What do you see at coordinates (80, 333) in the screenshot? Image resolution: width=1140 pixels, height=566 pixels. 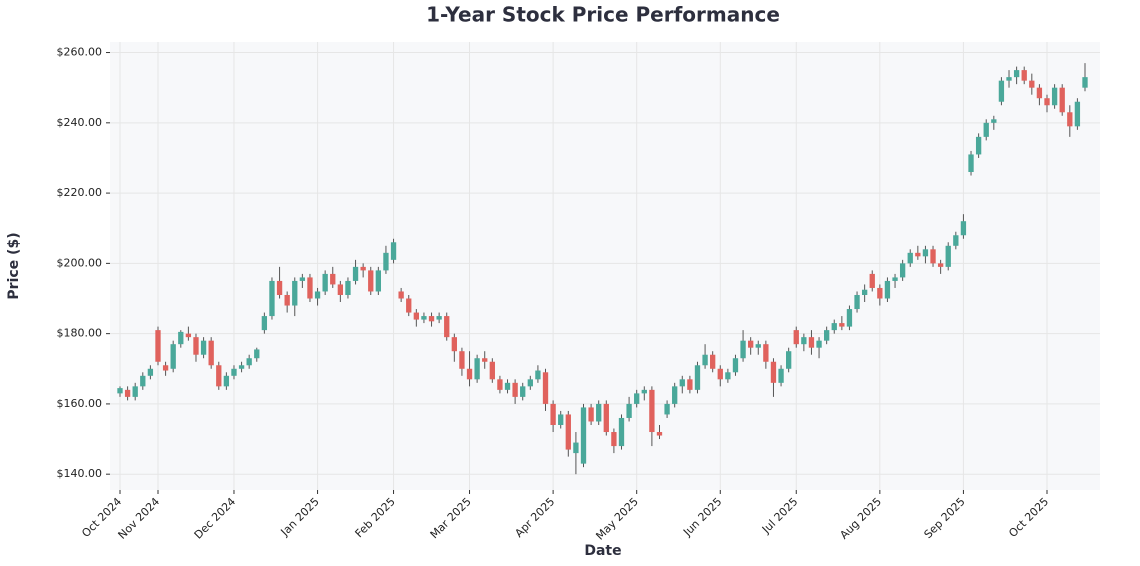 I see `y-tick-label: $180.00` at bounding box center [80, 333].